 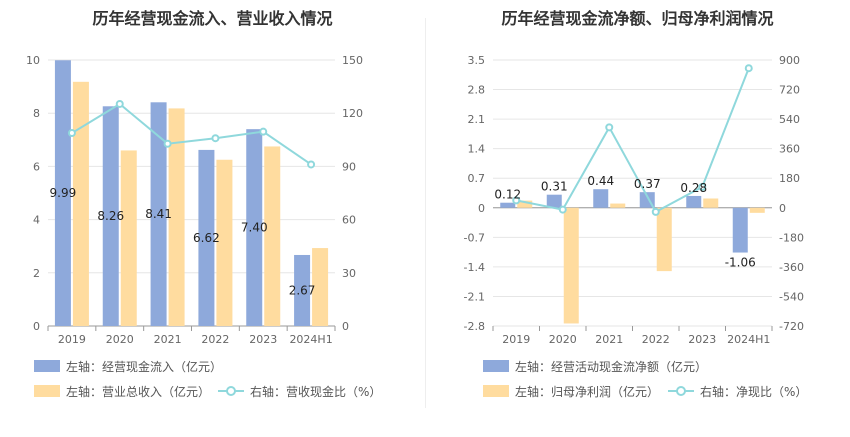 I want to click on legend-item-cash-inflow: 左轴：经营现金流入（亿元）, so click(x=128, y=366).